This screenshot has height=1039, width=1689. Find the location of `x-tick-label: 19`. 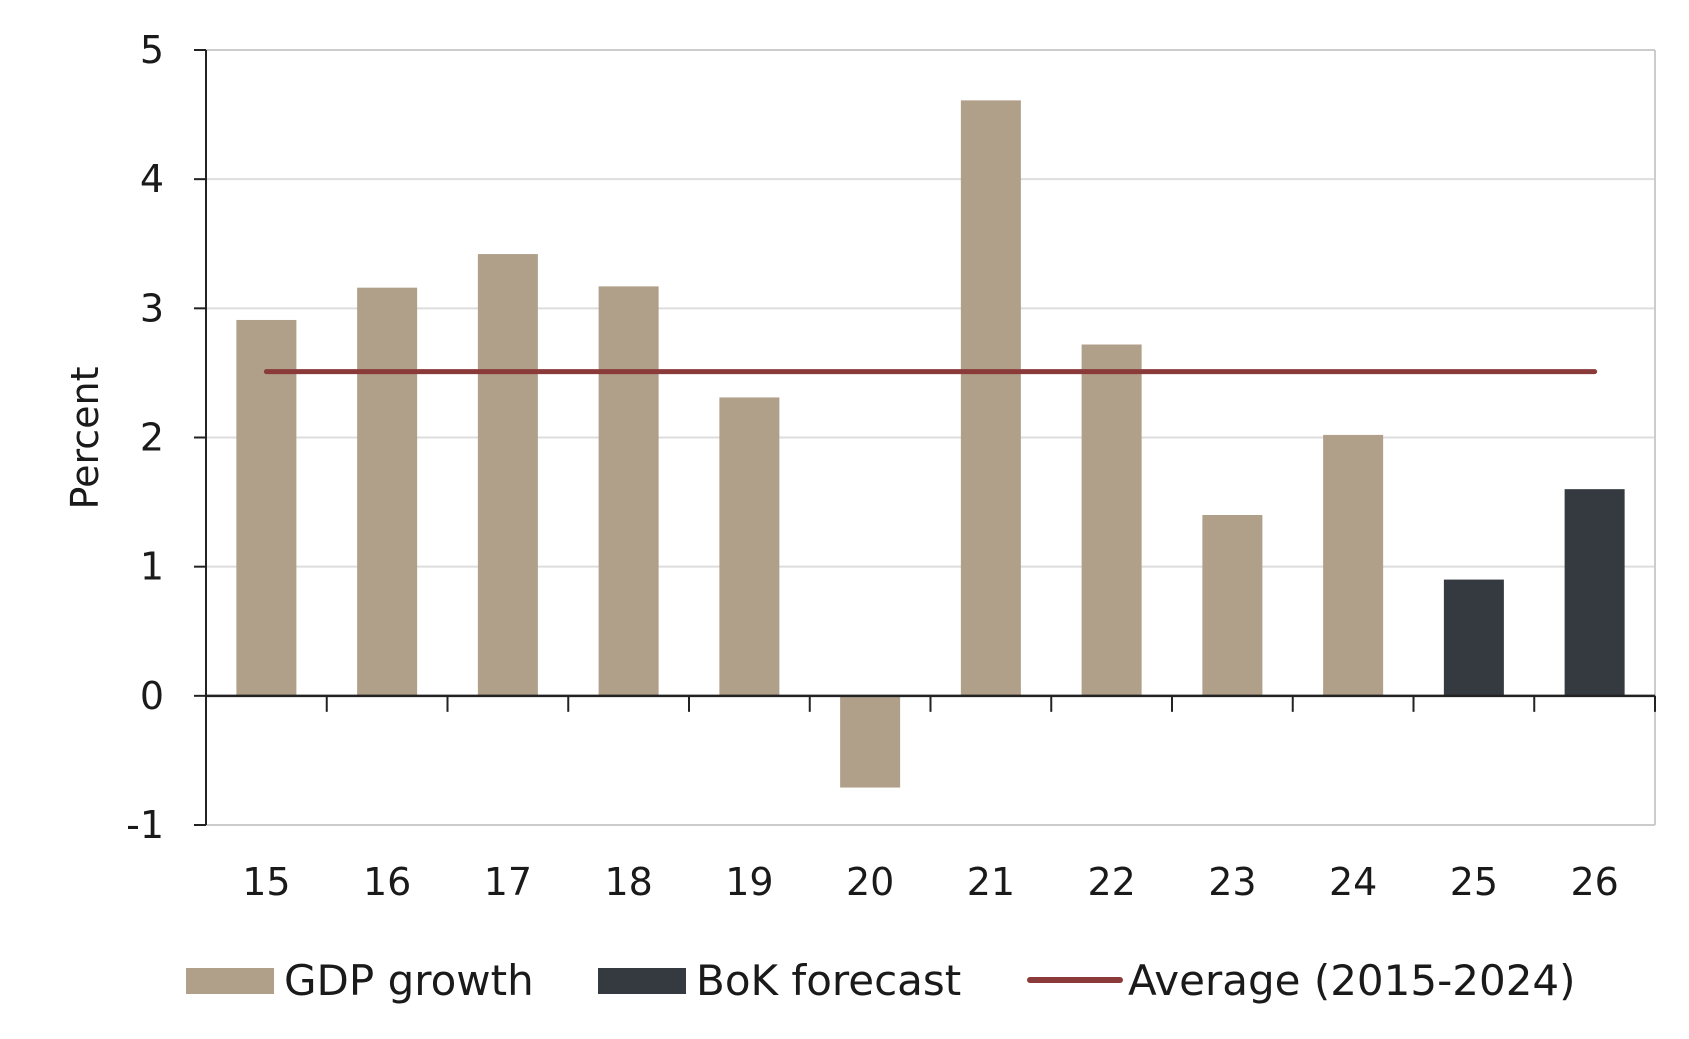

x-tick-label: 19 is located at coordinates (749, 882).